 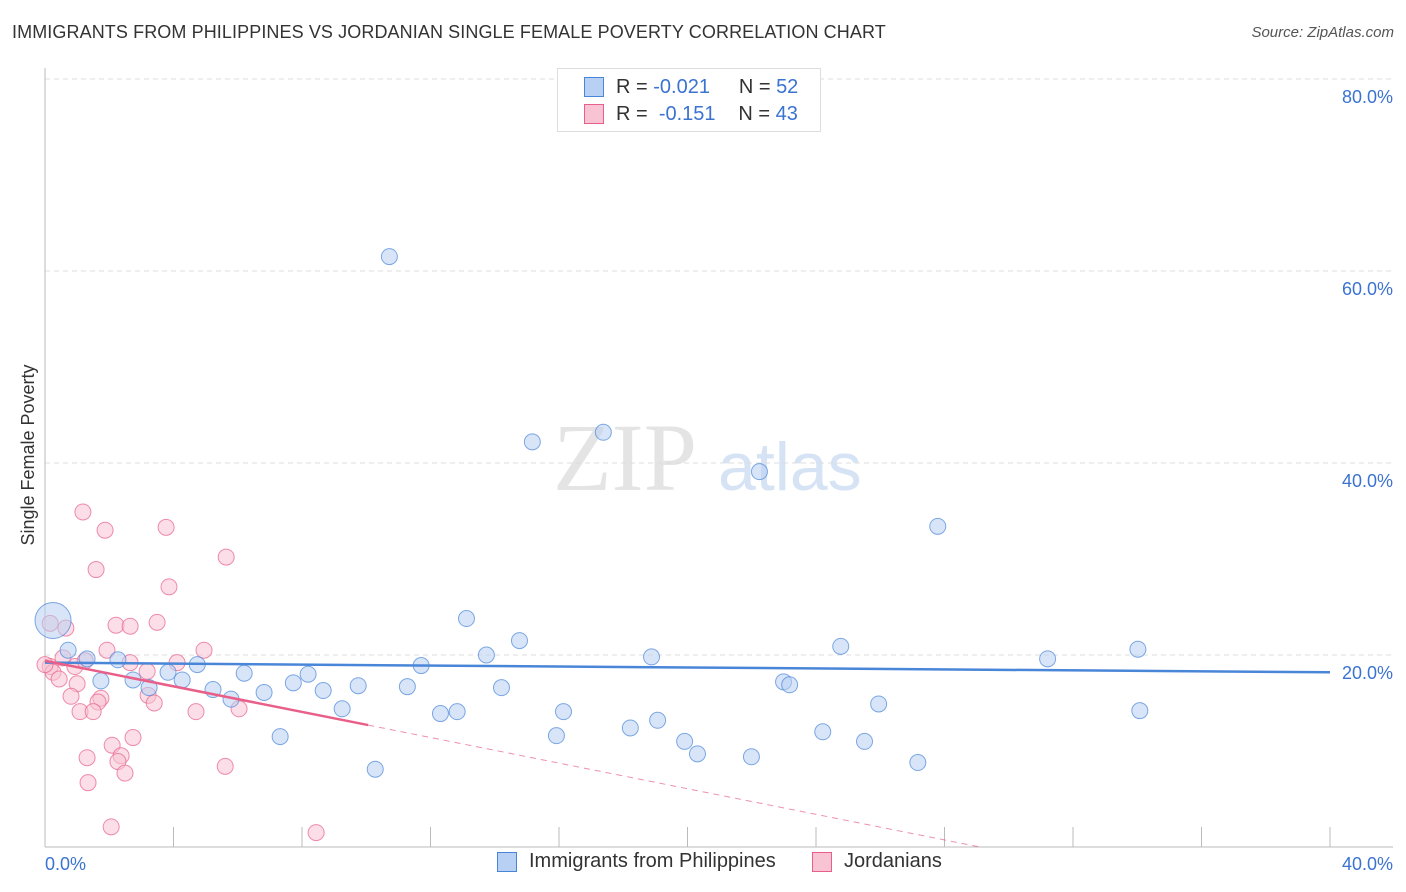 What do you see at coordinates (625, 457) in the screenshot?
I see `watermark-zip: ZIP` at bounding box center [625, 457].